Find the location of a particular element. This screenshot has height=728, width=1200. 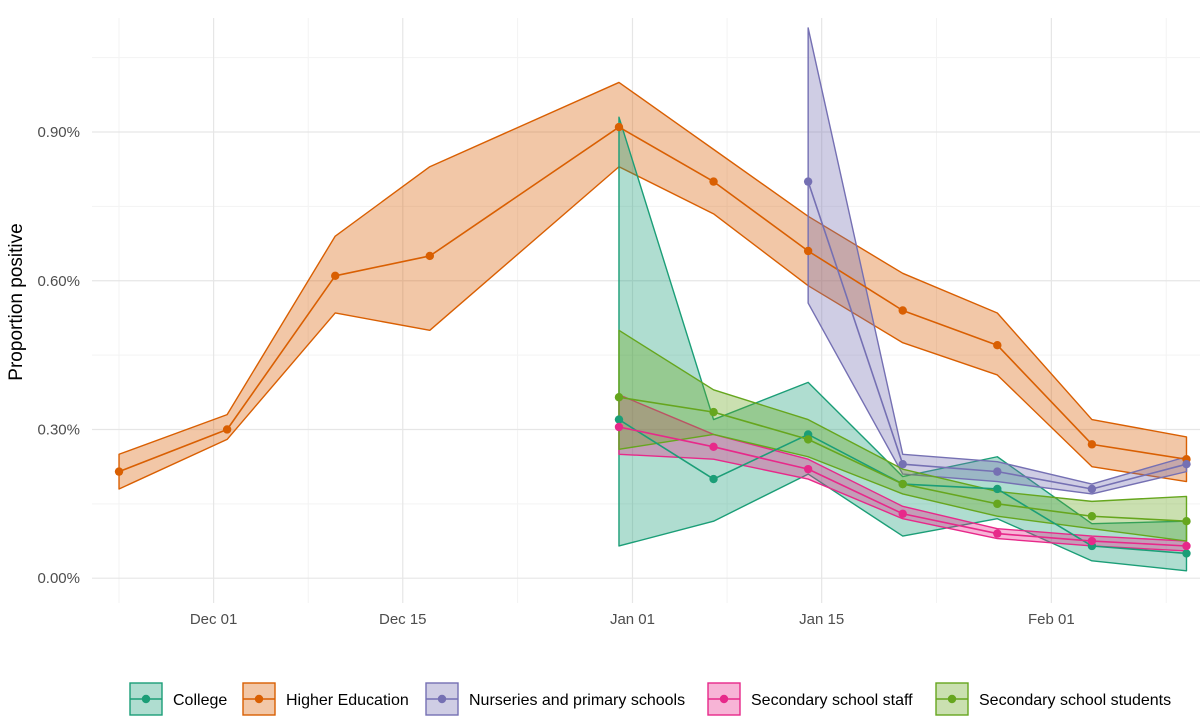

legend-item-secondary-school-staff: Secondary school staff is located at coordinates (810, 699).